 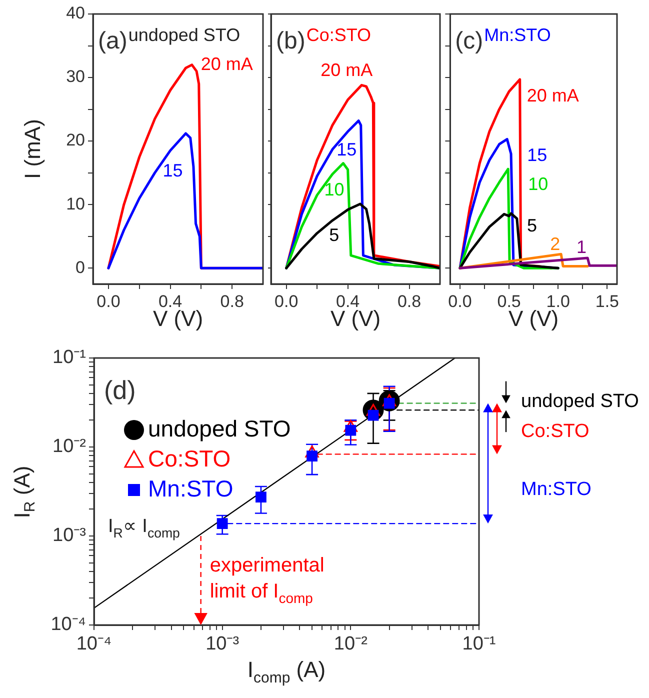 I want to click on x-tick-label: 10⁻², so click(x=351, y=644).